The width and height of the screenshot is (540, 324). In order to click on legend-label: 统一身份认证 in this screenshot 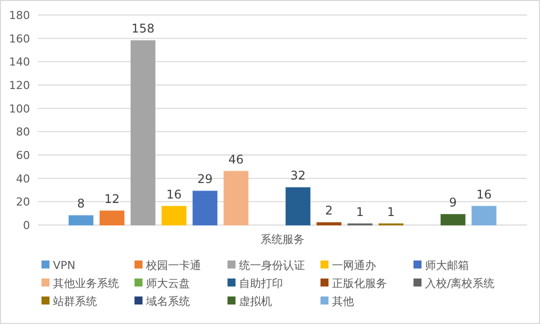, I will do `click(272, 265)`.